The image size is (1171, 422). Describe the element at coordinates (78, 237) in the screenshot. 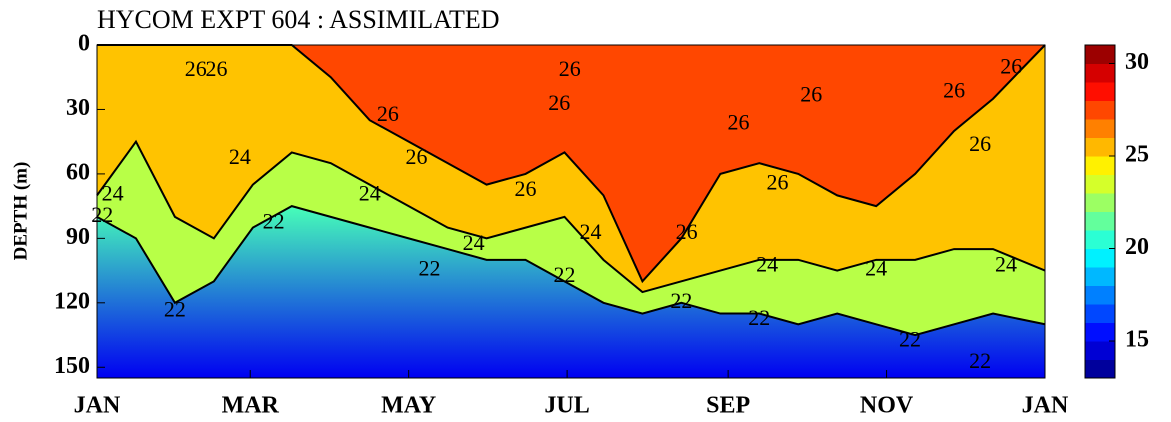

I see `y-tick-label: 90` at that location.